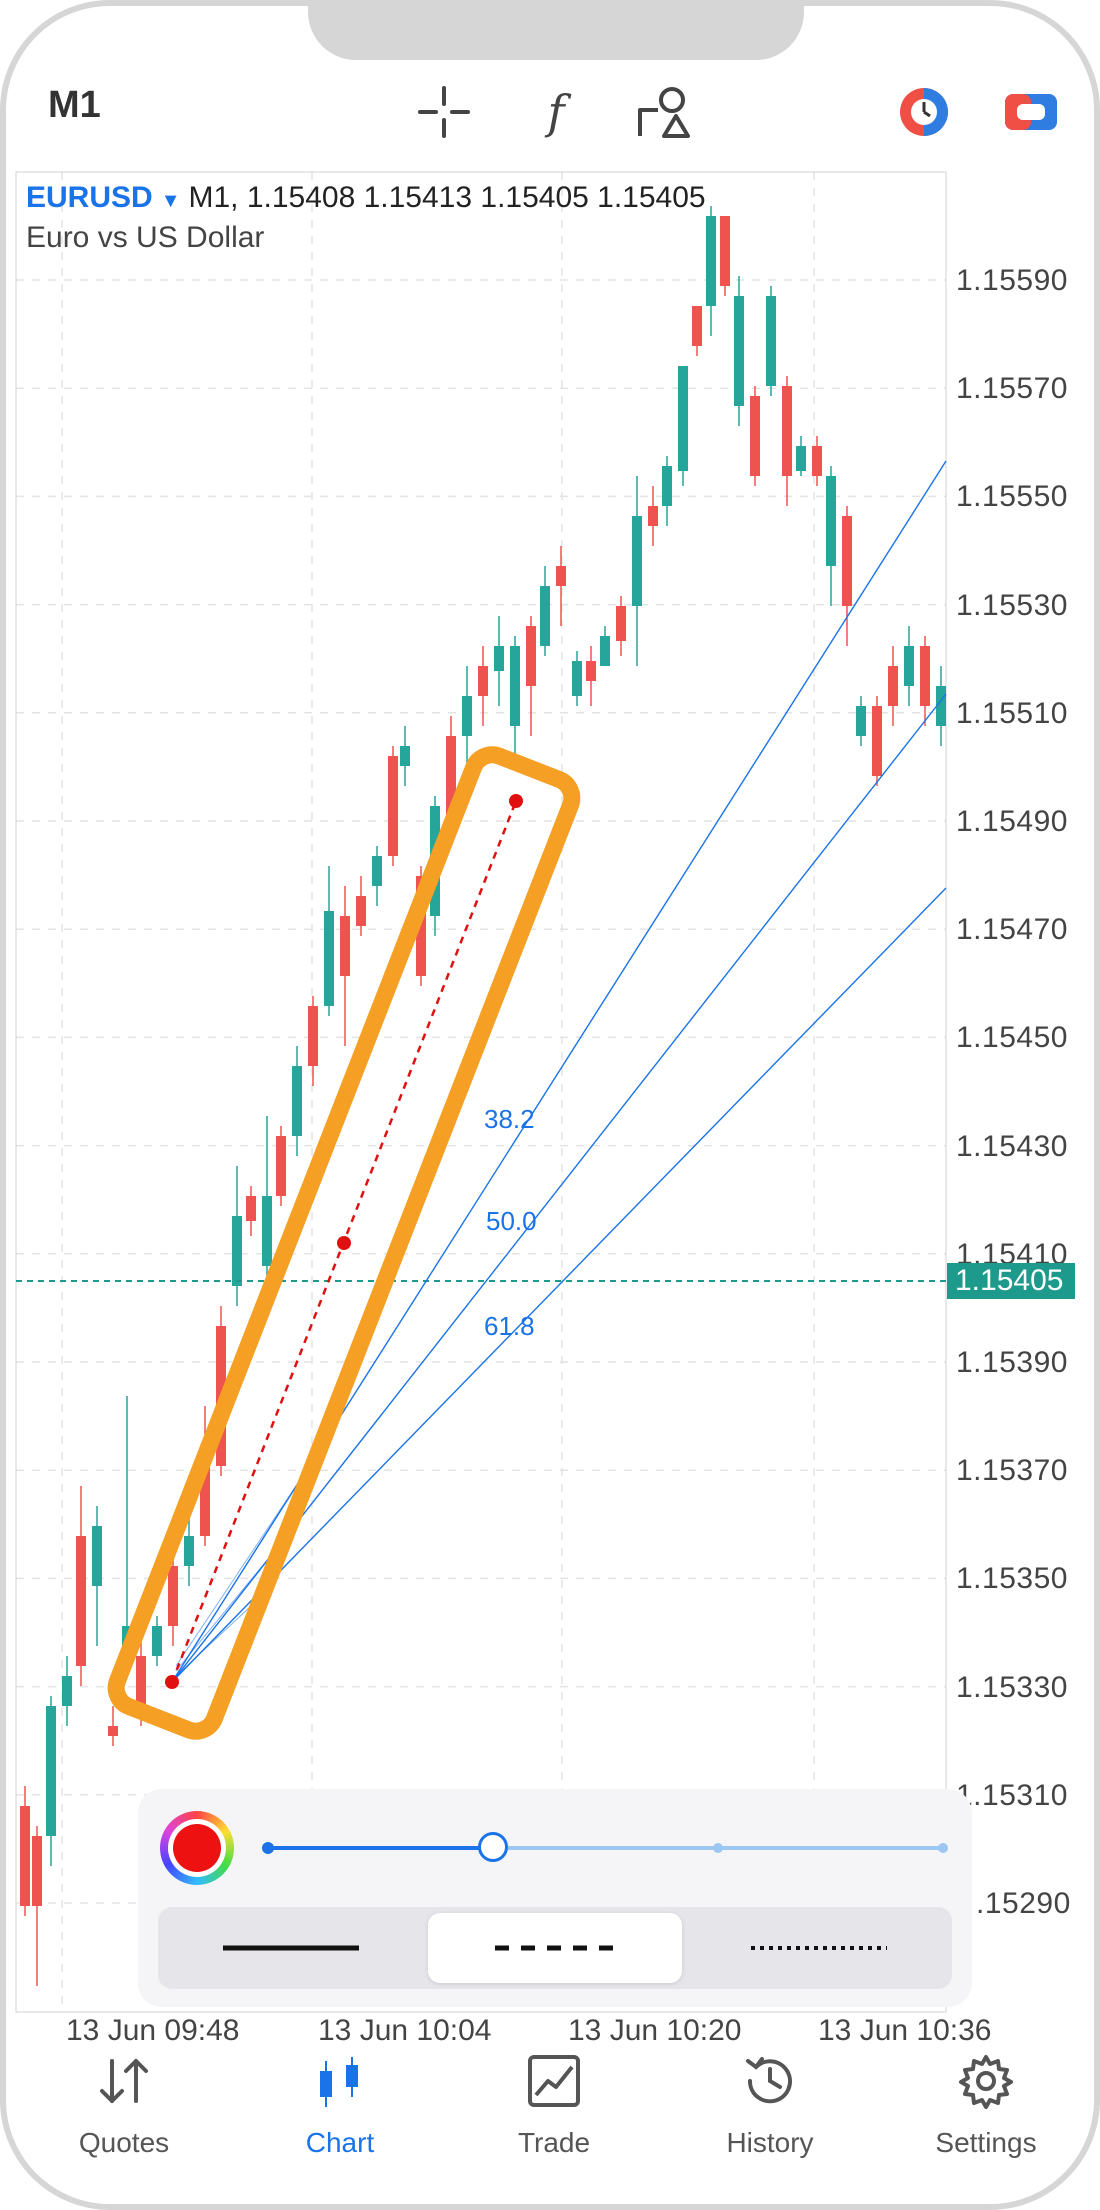 This screenshot has height=2210, width=1100. Describe the element at coordinates (124, 2142) in the screenshot. I see `tab-label: Quotes` at that location.